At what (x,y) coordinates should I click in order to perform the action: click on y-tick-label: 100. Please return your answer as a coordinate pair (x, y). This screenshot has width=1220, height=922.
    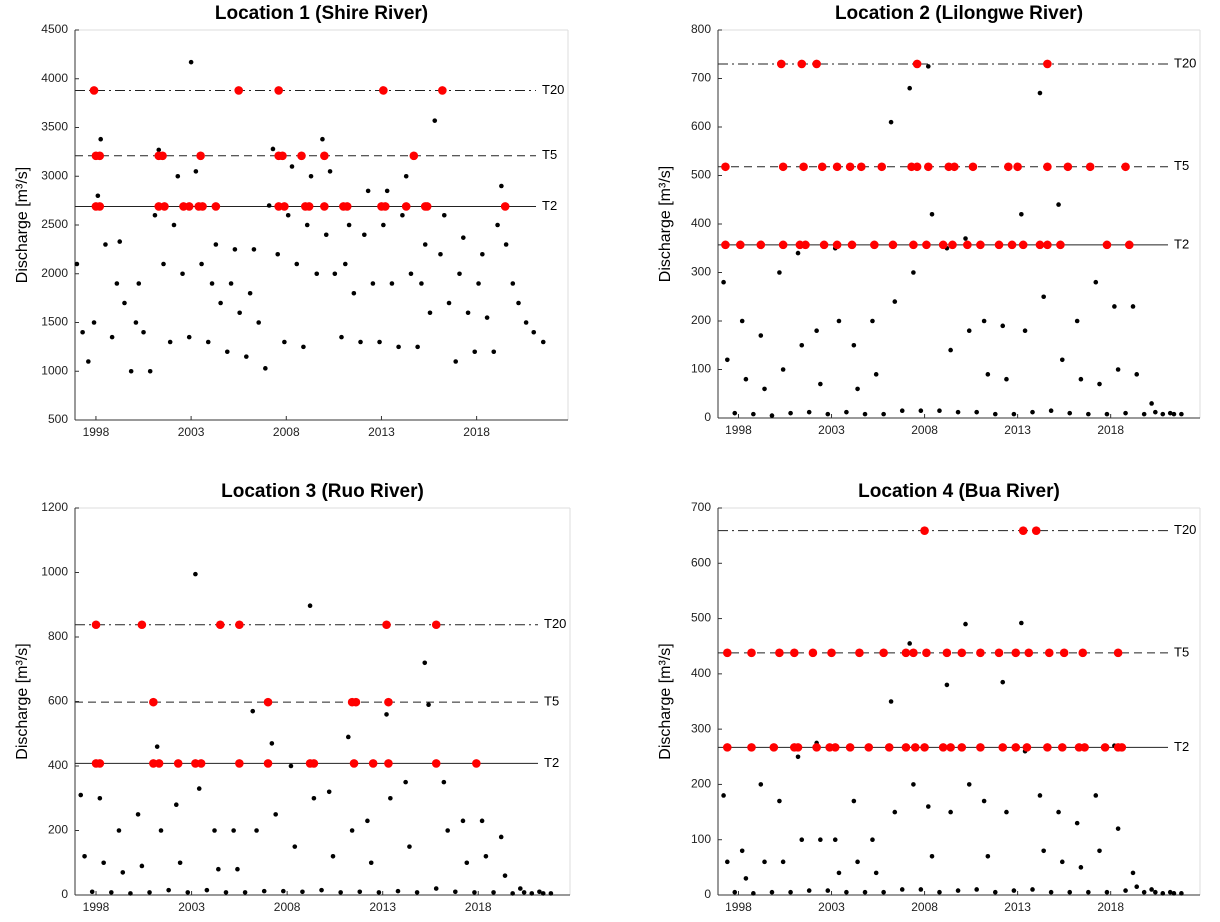
    Looking at the image, I should click on (701, 839).